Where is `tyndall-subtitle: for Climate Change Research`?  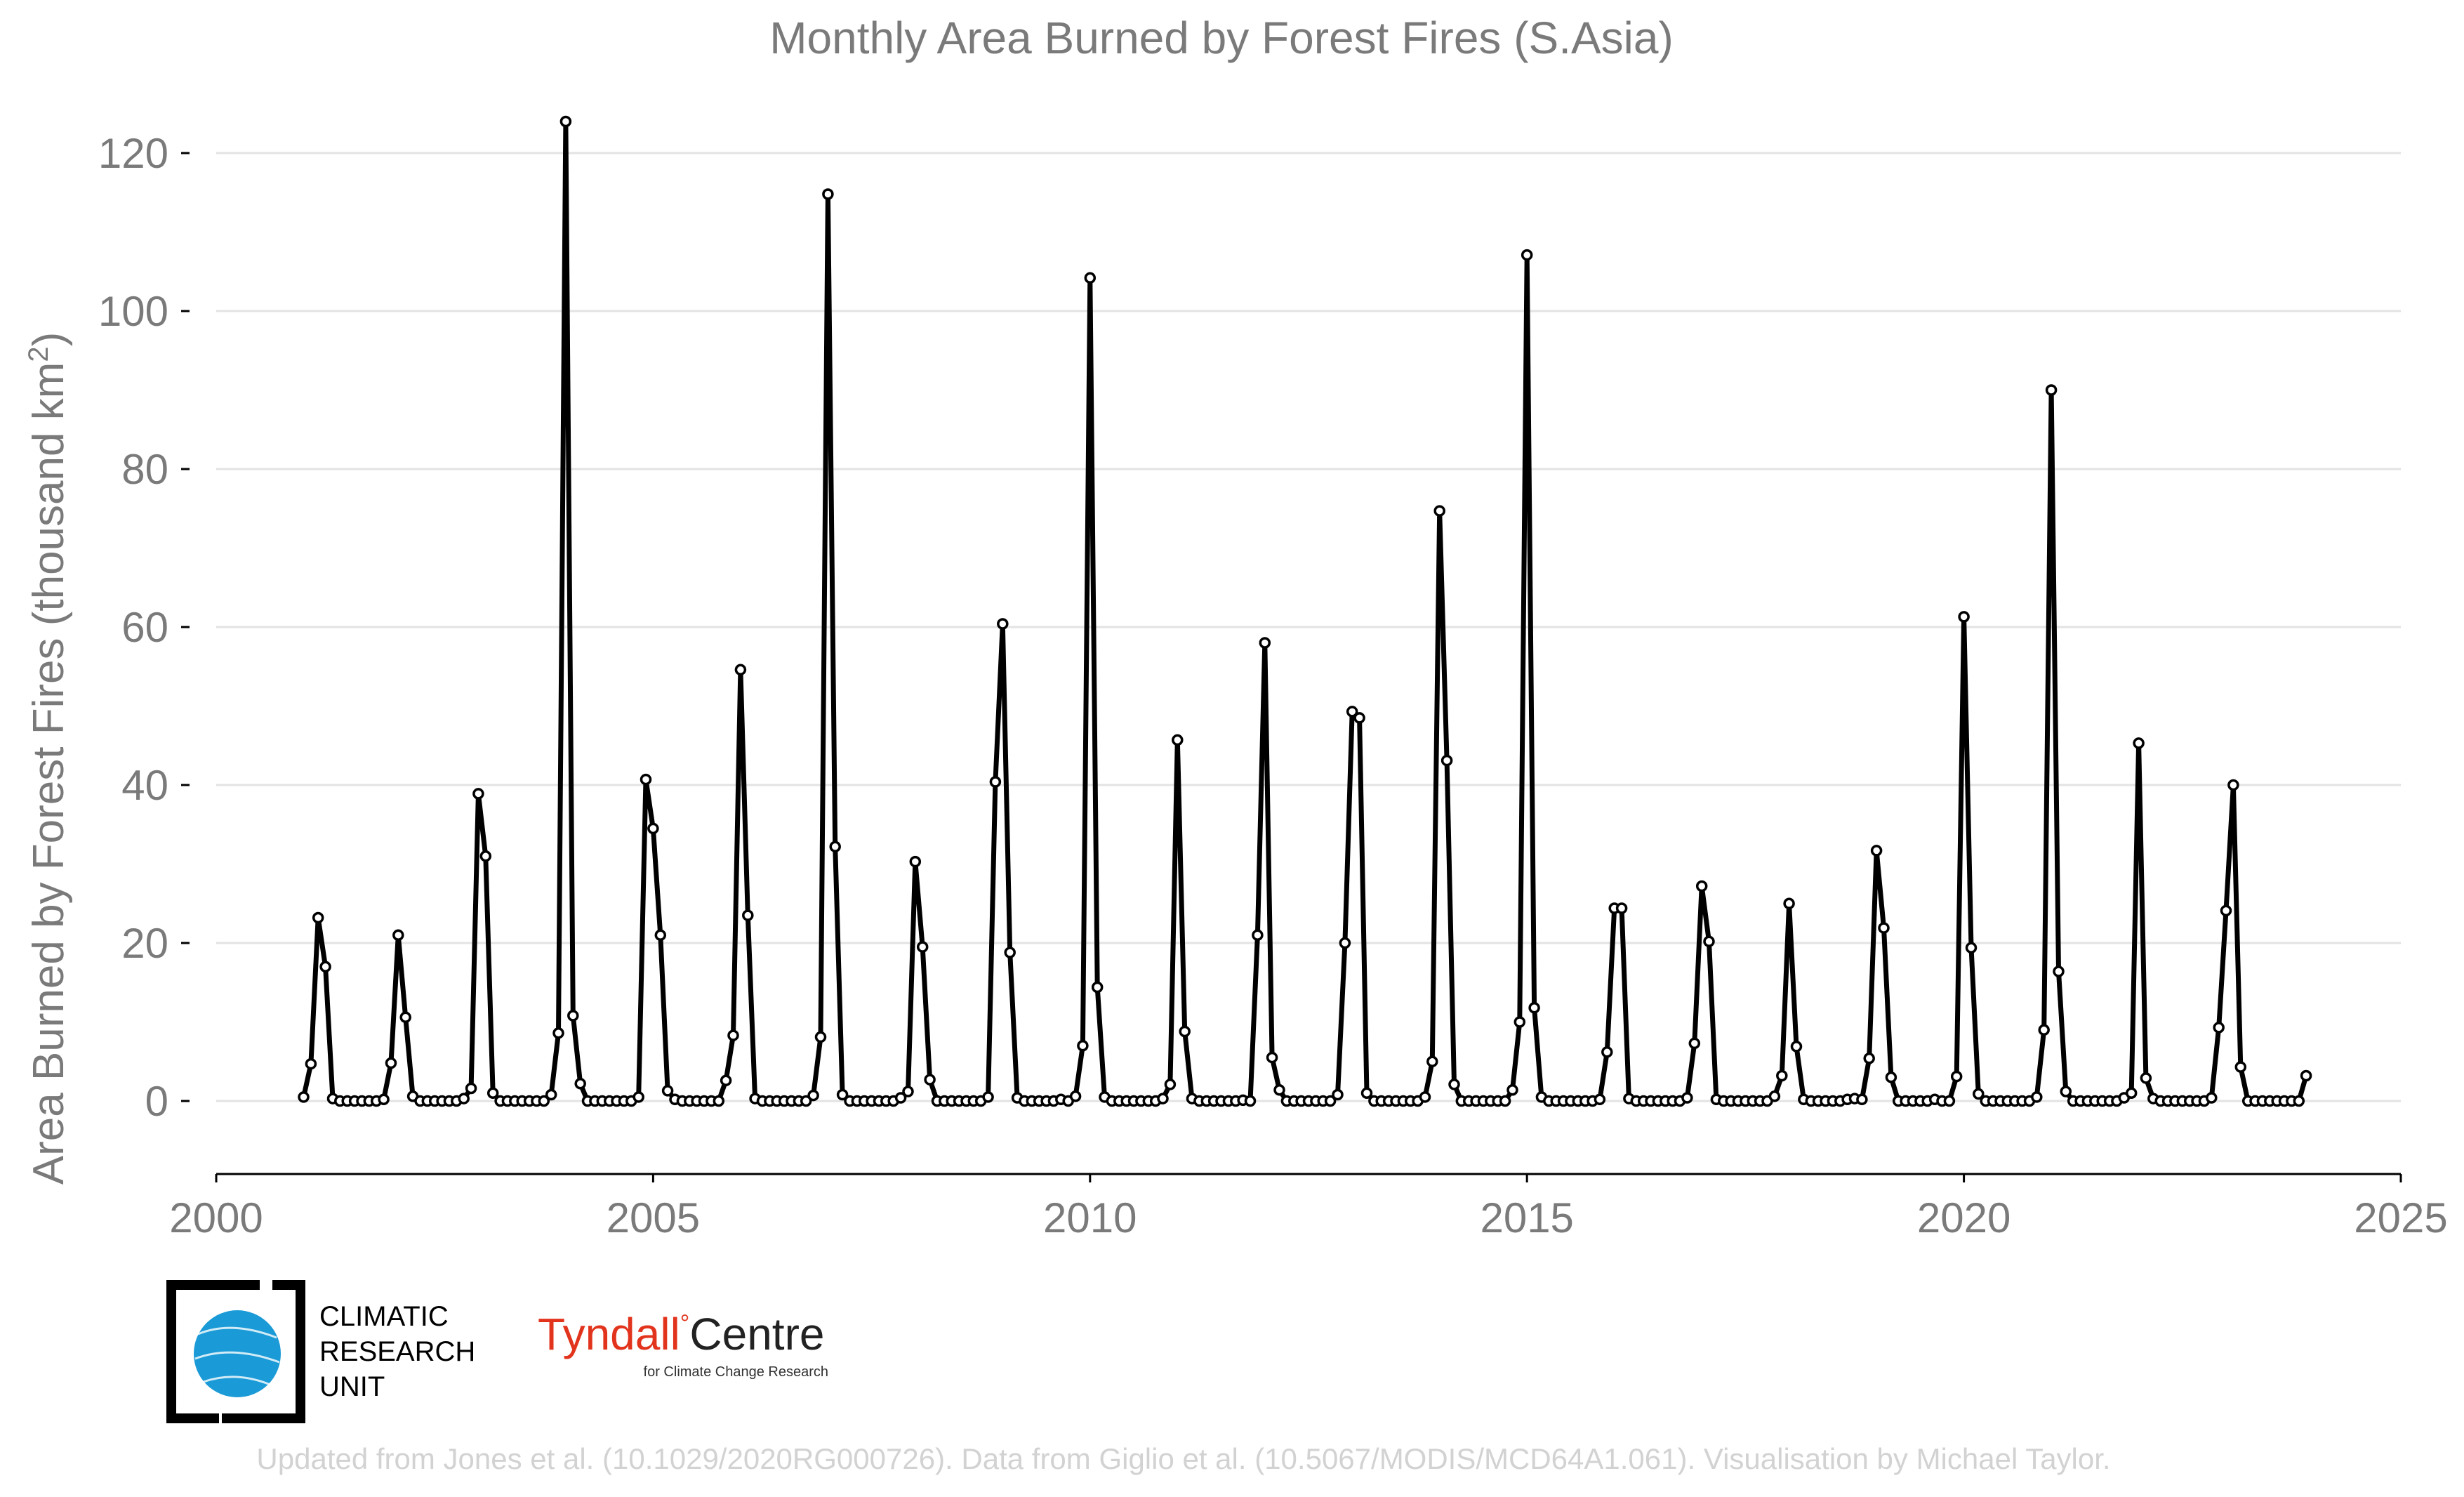
tyndall-subtitle: for Climate Change Research is located at coordinates (736, 1372).